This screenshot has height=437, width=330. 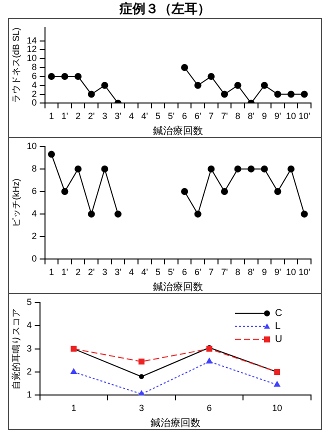 What do you see at coordinates (15, 66) in the screenshot?
I see `y-axis-title: ラウドネス(dB SL)` at bounding box center [15, 66].